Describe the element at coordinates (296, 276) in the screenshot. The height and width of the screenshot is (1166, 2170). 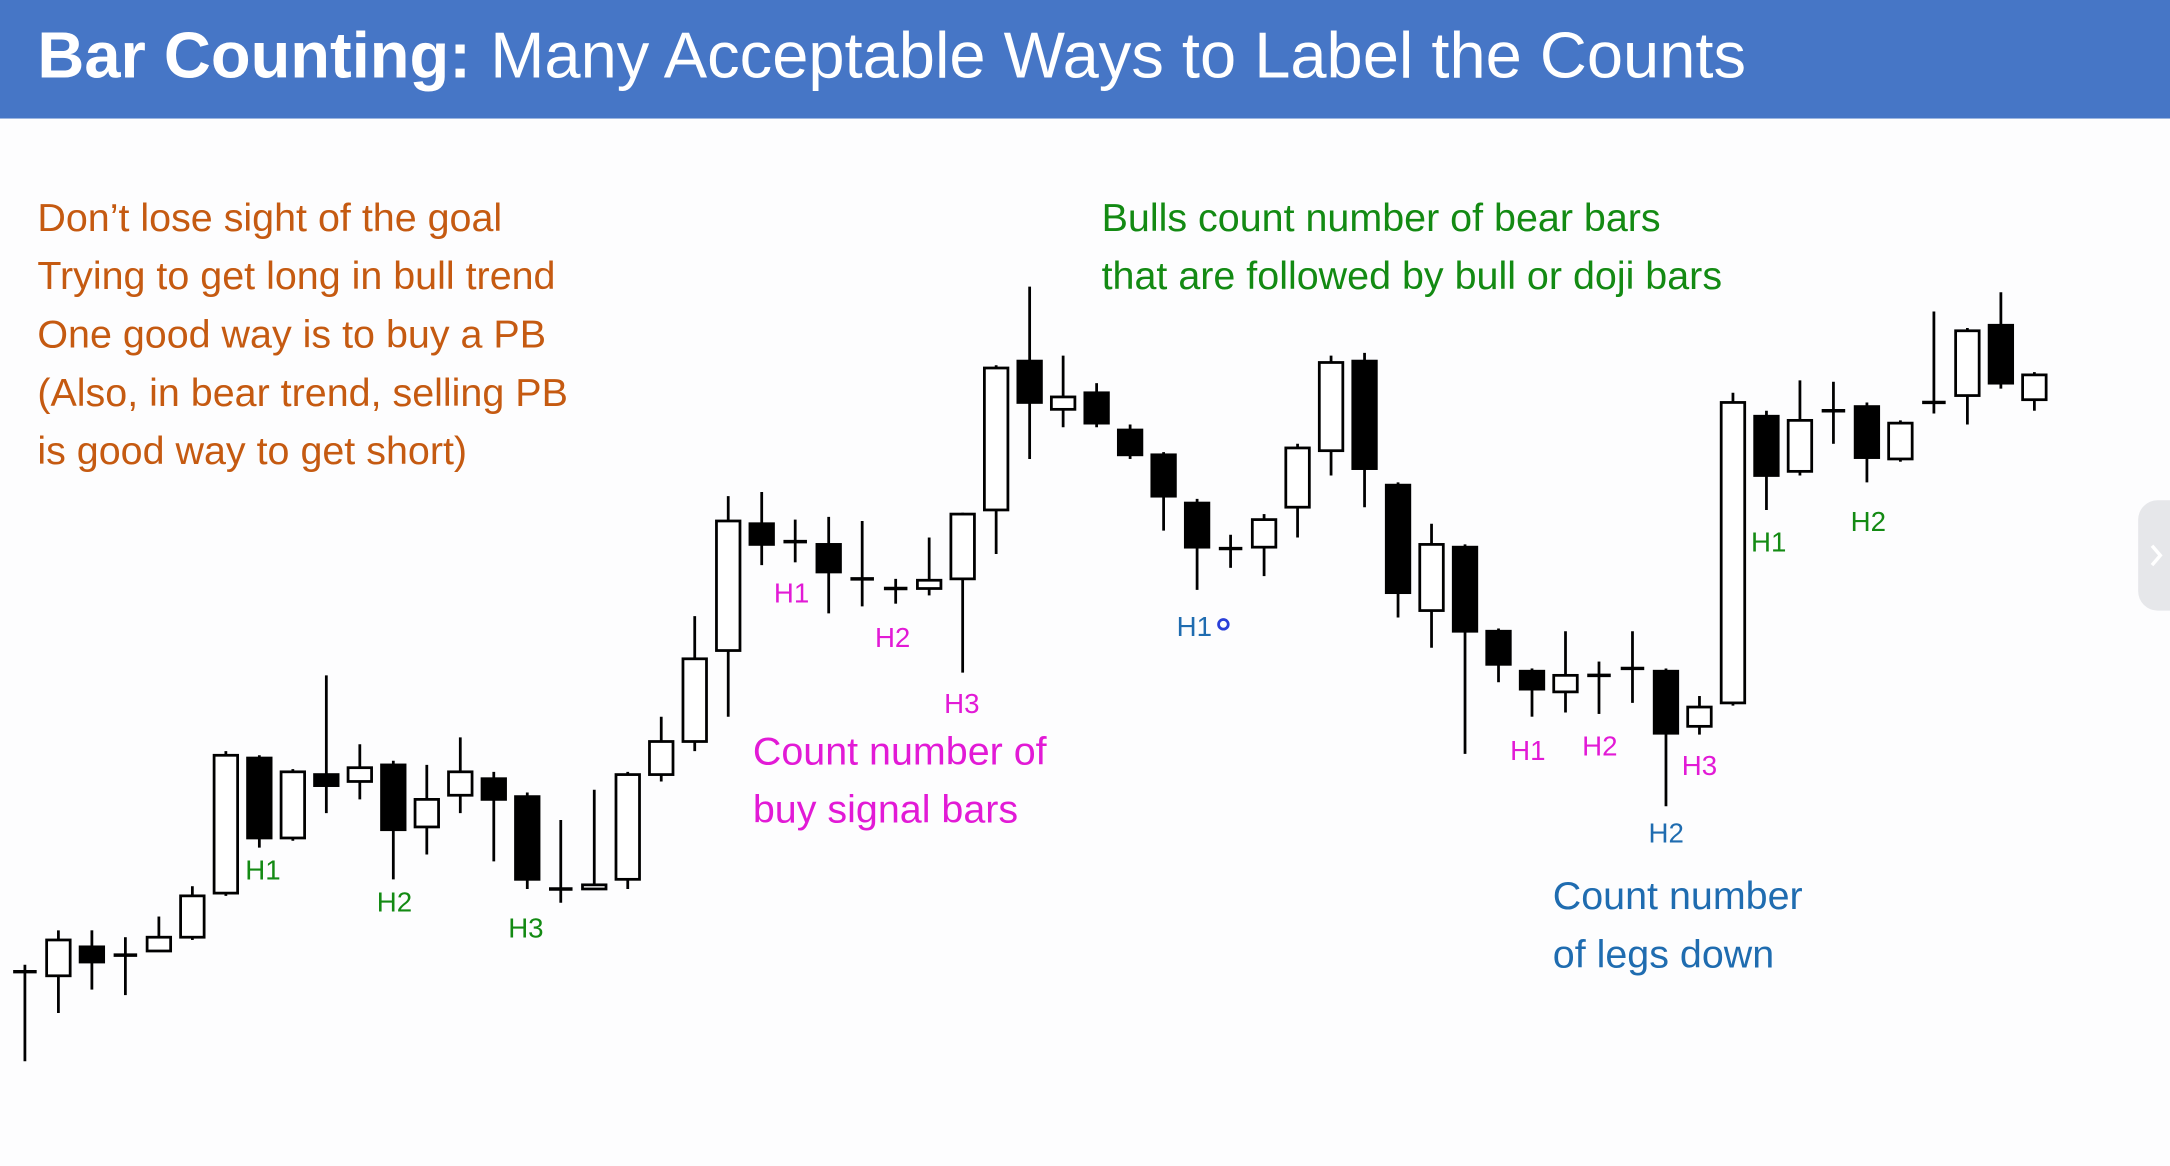
I see `note-line: Trying to get long in bull trend` at that location.